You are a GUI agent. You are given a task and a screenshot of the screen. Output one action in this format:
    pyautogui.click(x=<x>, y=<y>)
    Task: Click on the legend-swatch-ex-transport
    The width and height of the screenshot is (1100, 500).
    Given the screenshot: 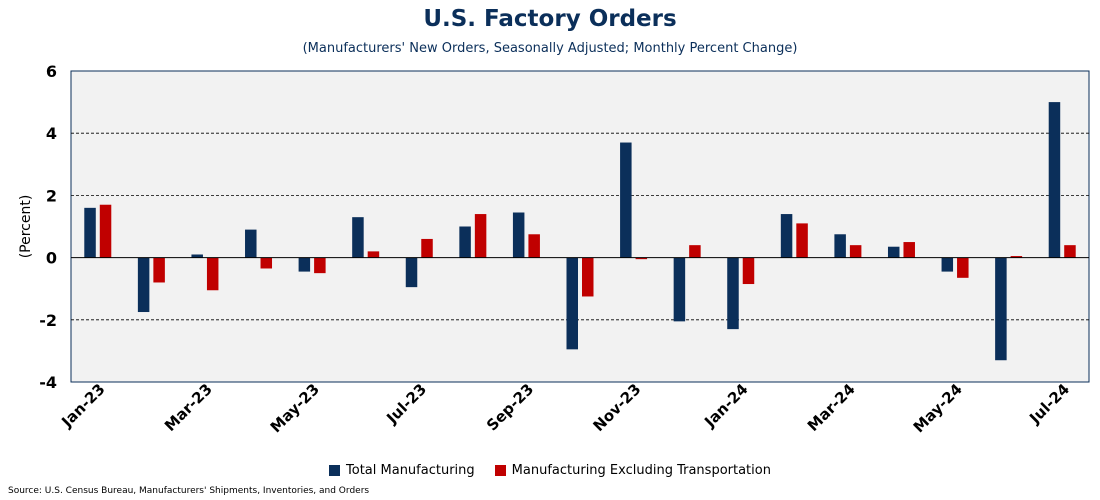 What is the action you would take?
    pyautogui.click(x=500, y=470)
    